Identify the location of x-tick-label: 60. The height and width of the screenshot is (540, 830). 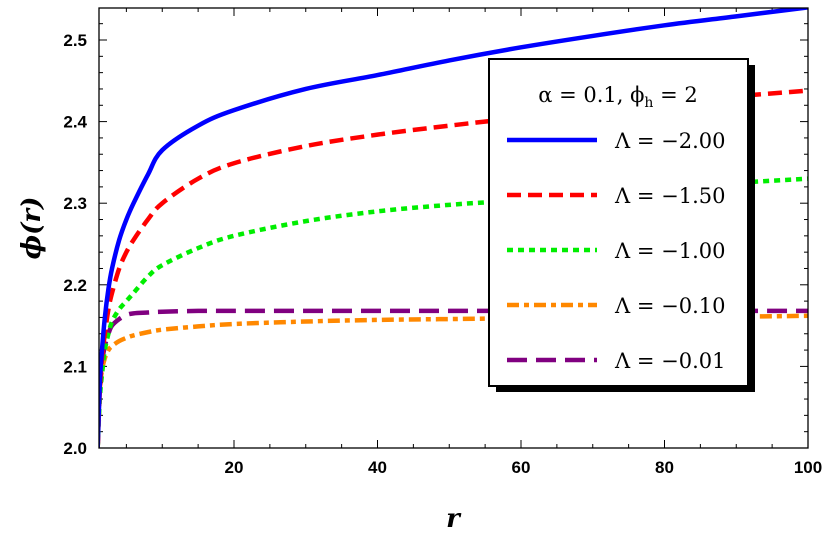
(521, 467).